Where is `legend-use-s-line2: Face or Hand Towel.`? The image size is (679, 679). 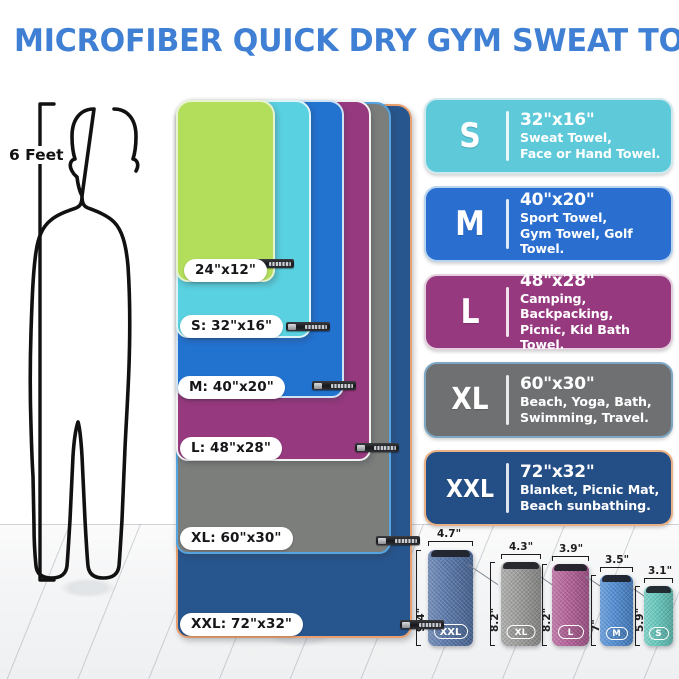
legend-use-s-line2: Face or Hand Towel. is located at coordinates (590, 153).